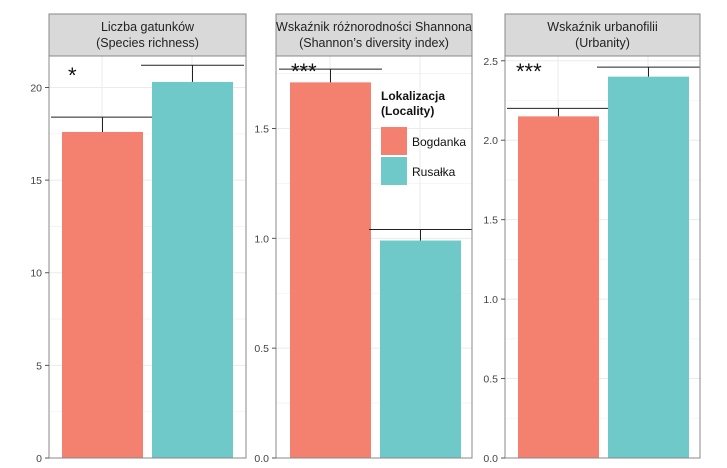  What do you see at coordinates (72, 75) in the screenshot?
I see `significance-label: *` at bounding box center [72, 75].